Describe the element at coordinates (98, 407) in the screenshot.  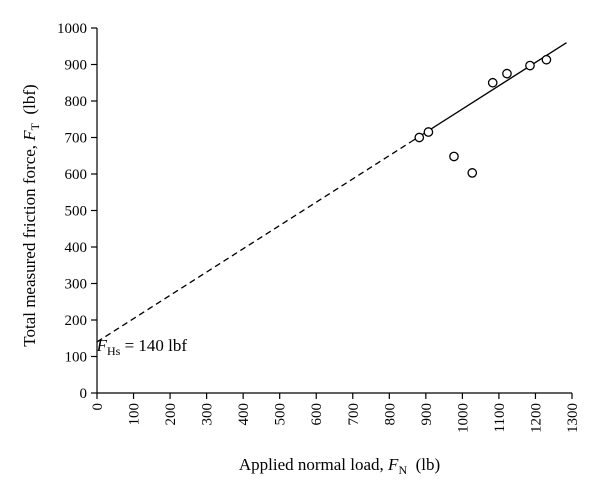
I see `x-tick-label: 0` at that location.